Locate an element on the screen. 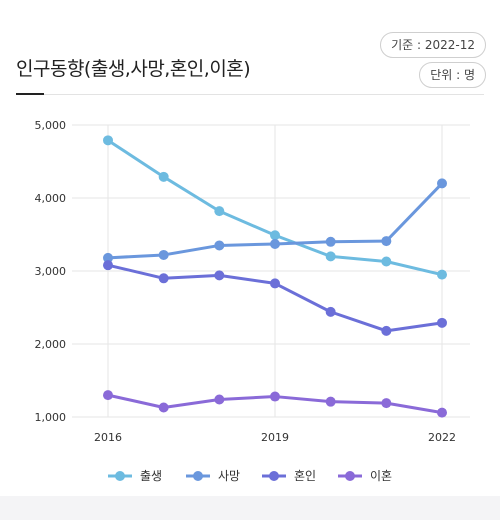 The image size is (500, 520). footer-band is located at coordinates (250, 508).